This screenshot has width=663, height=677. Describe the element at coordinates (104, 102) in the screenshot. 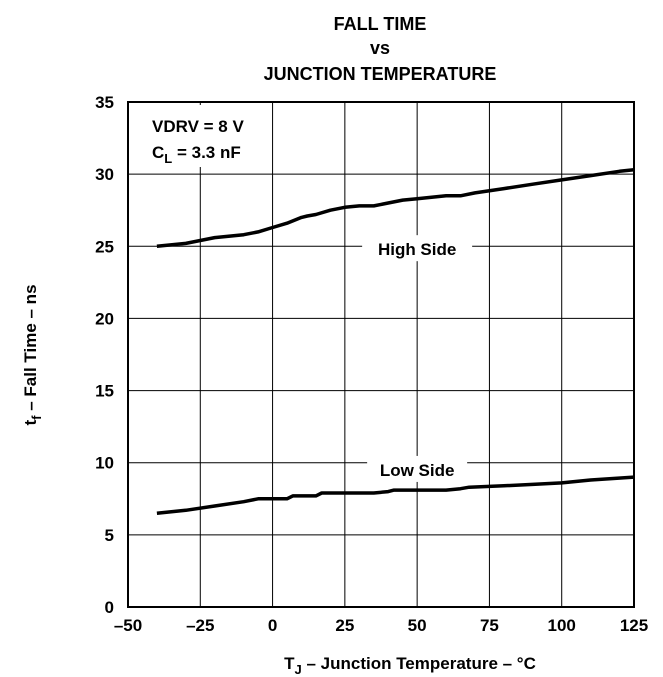

I see `y-tick-label: 35` at that location.